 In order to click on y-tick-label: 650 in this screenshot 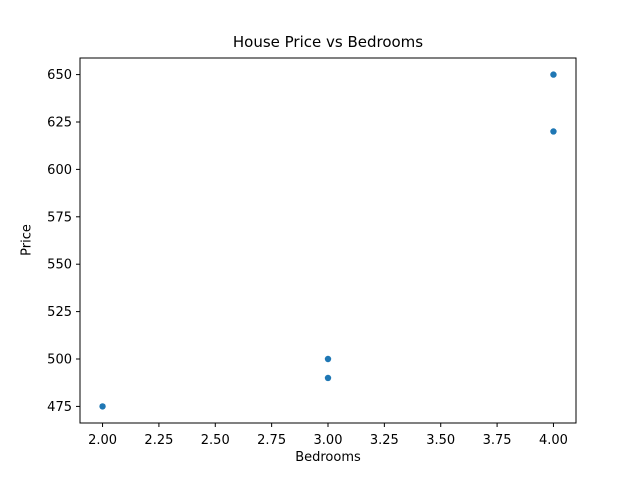, I will do `click(59, 75)`.